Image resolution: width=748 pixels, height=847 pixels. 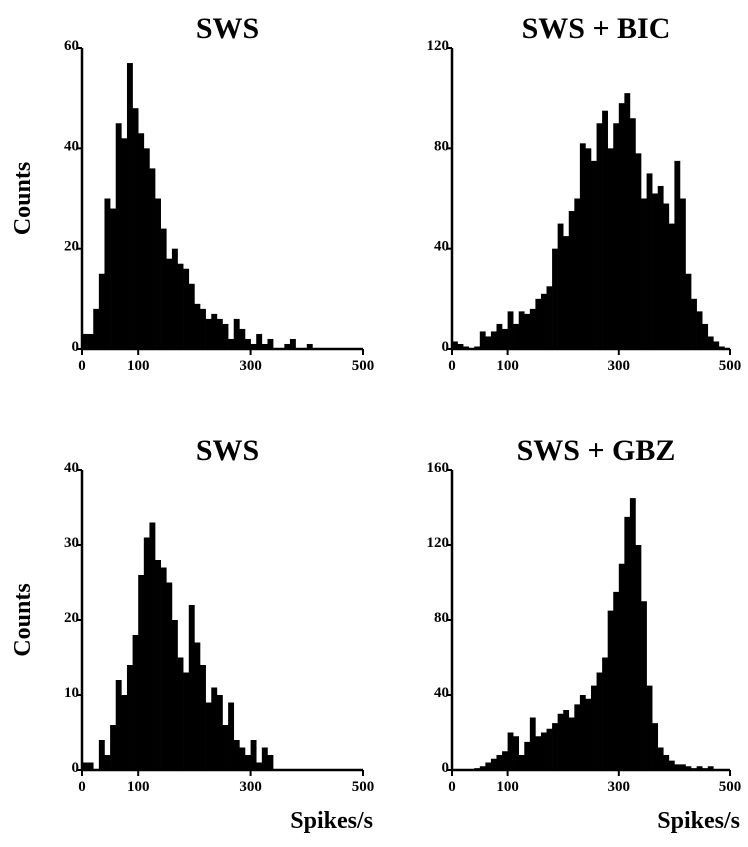 I want to click on y-tick-label: 160, so click(x=438, y=468).